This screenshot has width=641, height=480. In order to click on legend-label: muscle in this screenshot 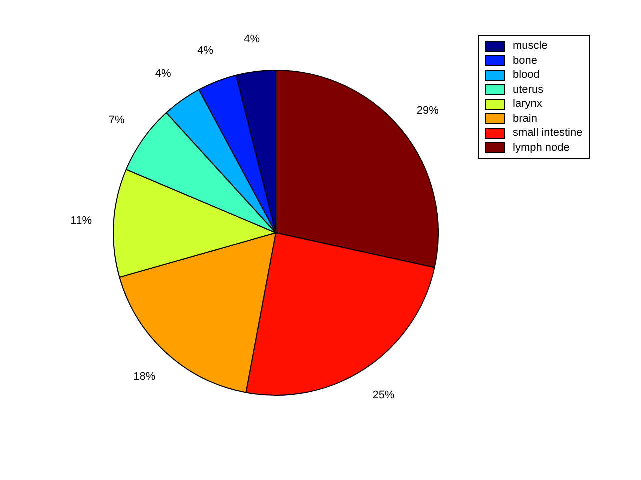, I will do `click(530, 46)`.